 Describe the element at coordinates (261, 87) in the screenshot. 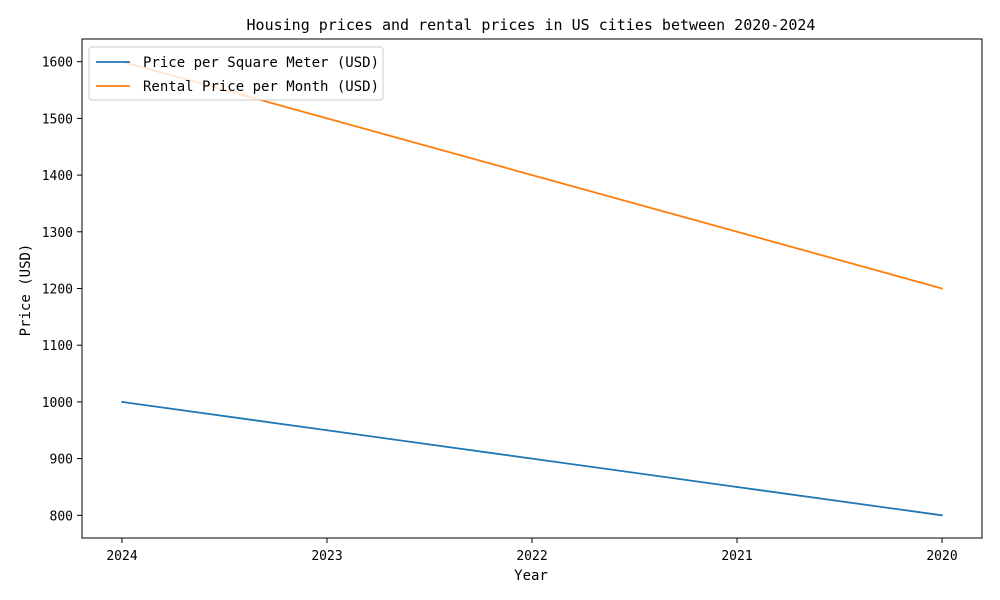

I see `legend-label-2: Rental Price per Month (USD)` at that location.